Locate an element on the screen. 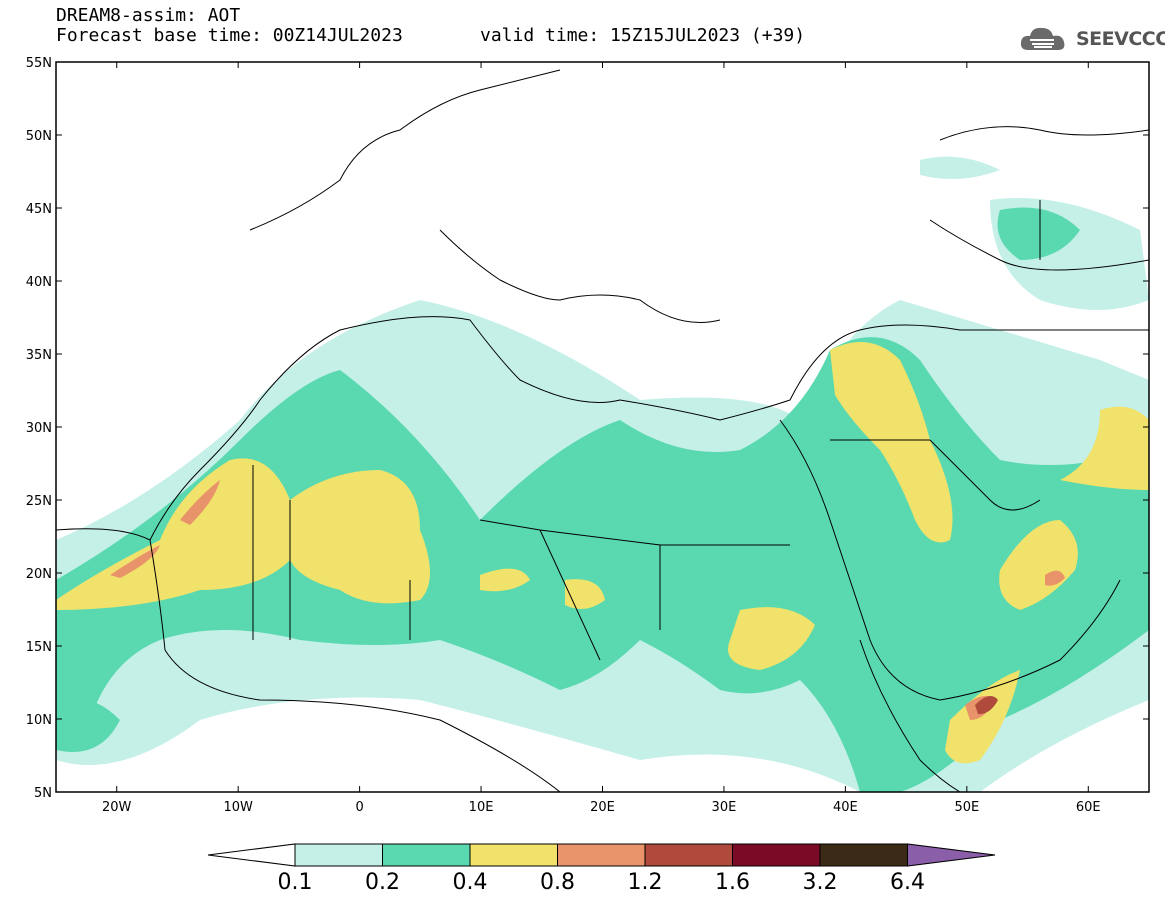  lat-label: 55N is located at coordinates (39, 63).